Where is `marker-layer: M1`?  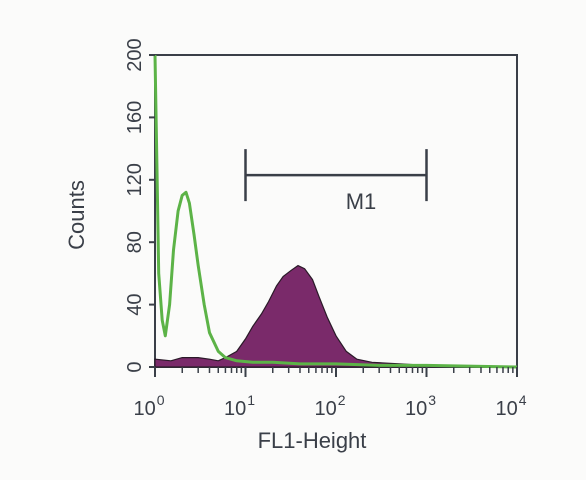 marker-layer: M1 is located at coordinates (336, 181).